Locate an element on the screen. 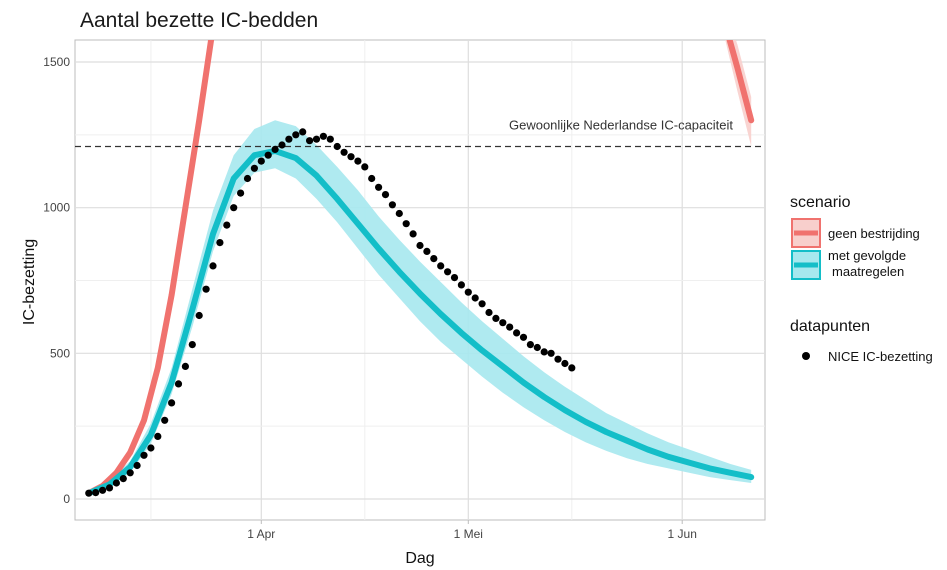 This screenshot has height=570, width=947. y-tick-labels: 0 500 1000 1500 is located at coordinates (56, 280).